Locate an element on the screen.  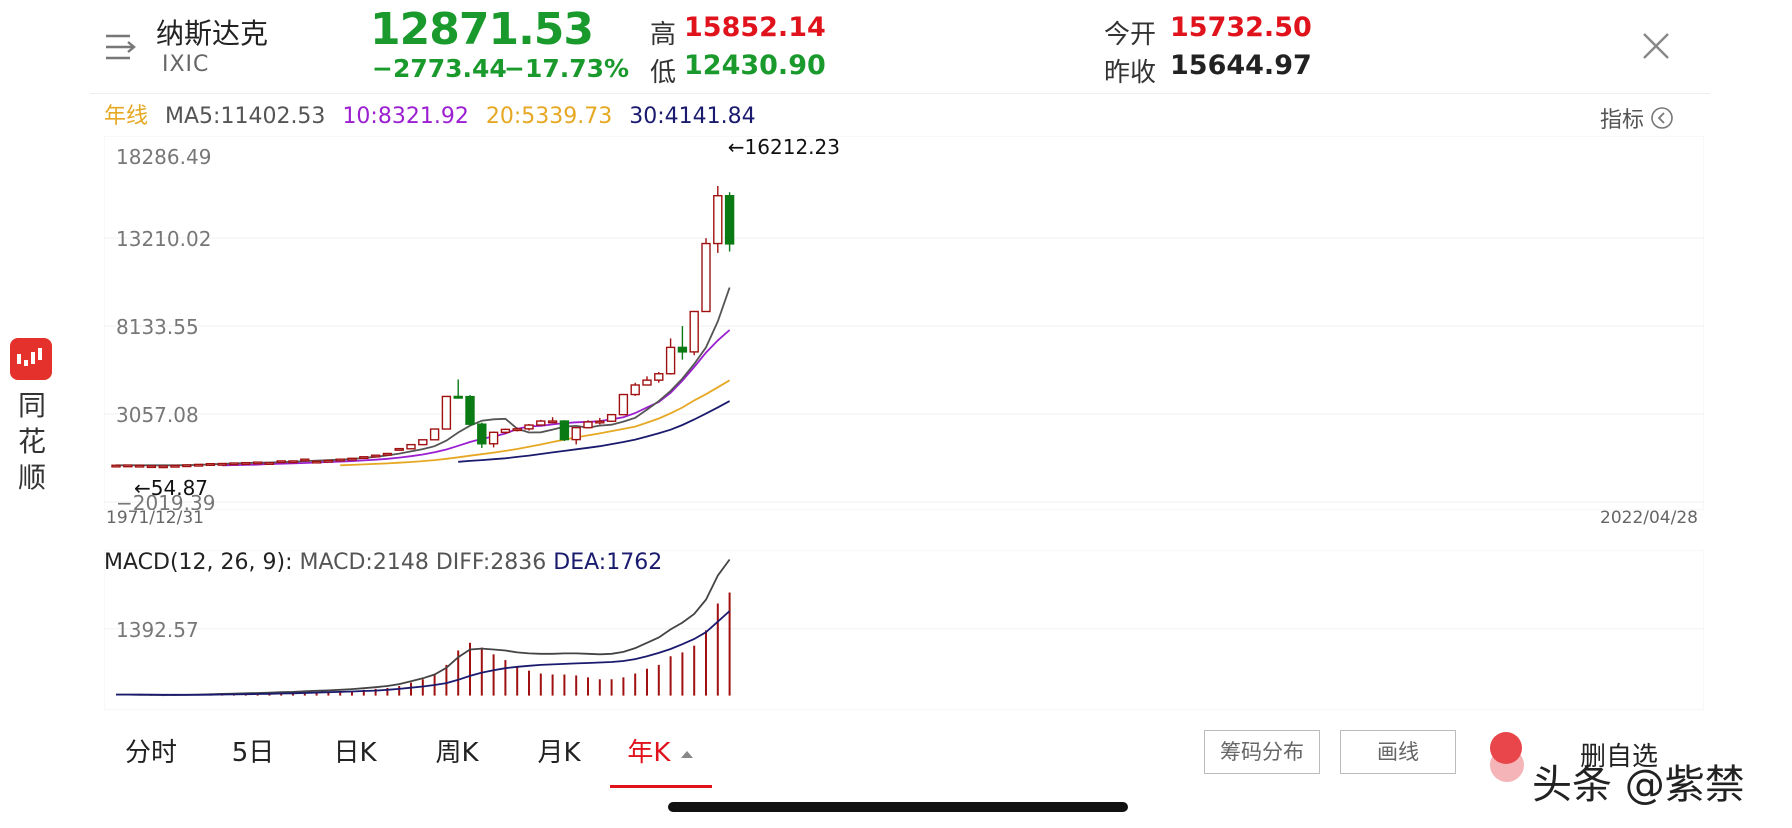
tab-yearly-k: 年K is located at coordinates (661, 758).